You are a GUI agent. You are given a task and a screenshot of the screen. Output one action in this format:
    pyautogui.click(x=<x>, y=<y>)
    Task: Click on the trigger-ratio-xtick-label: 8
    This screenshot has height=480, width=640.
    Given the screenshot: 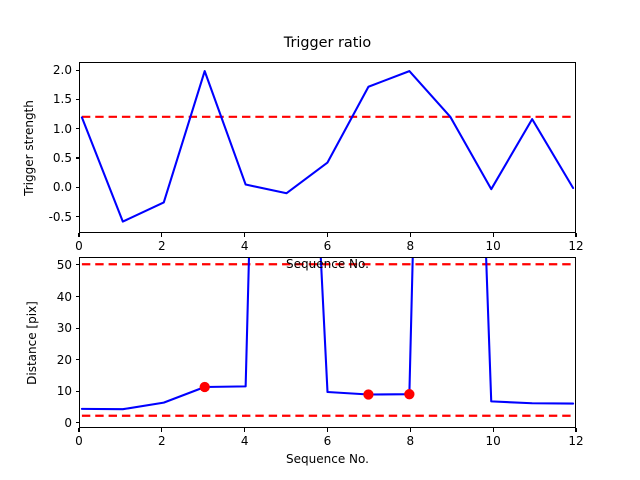 What is the action you would take?
    pyautogui.click(x=410, y=246)
    